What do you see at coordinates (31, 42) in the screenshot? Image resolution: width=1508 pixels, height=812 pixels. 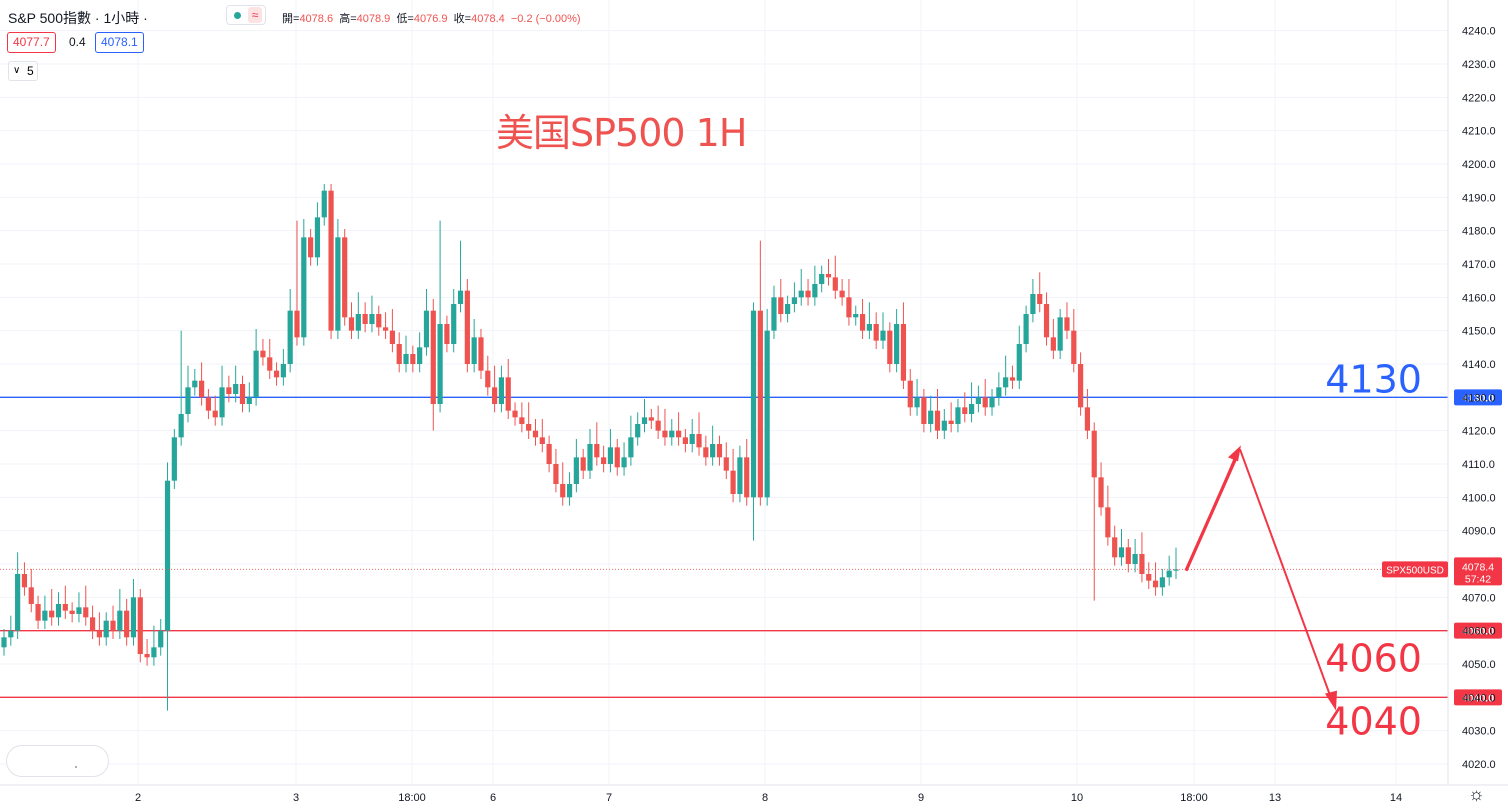 I see `sell-price-button: 4077.7` at bounding box center [31, 42].